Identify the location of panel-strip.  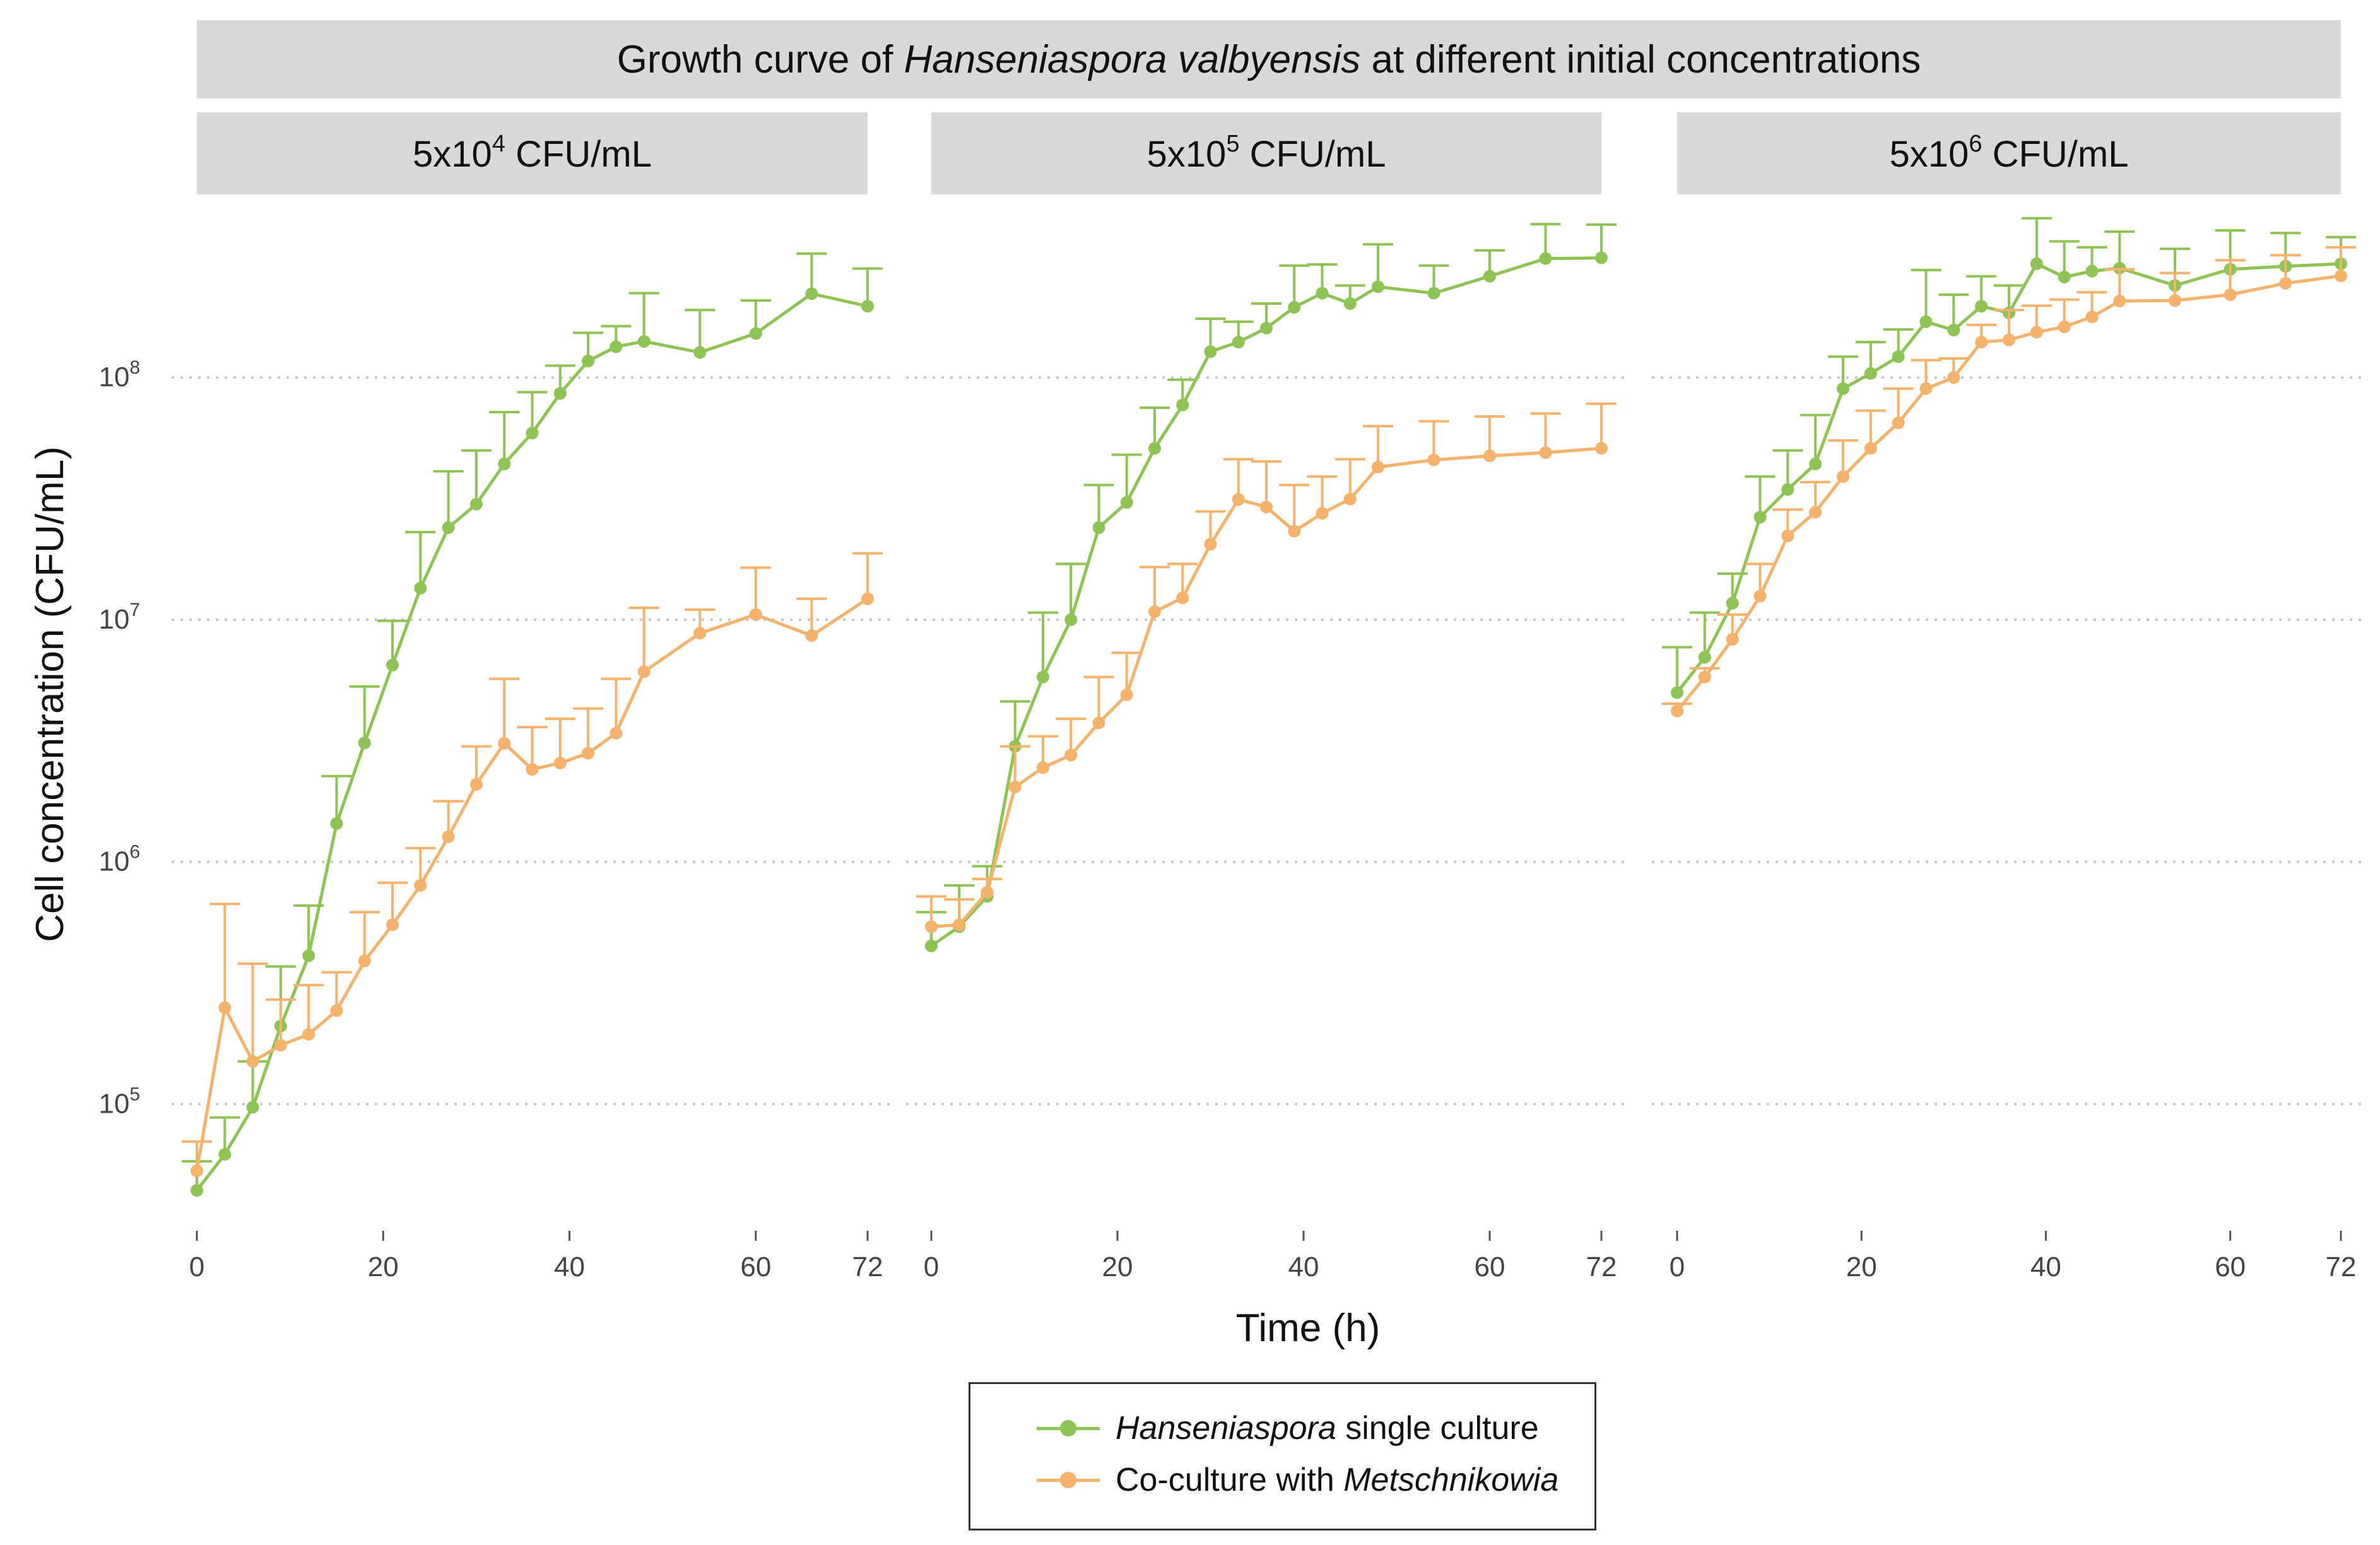
(532, 153).